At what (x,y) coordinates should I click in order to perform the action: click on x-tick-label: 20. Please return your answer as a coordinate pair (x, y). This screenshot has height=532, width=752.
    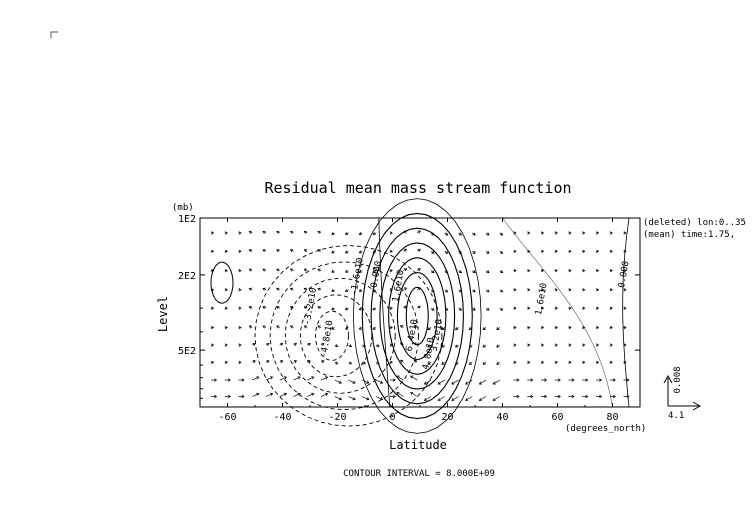
    Looking at the image, I should click on (447, 417).